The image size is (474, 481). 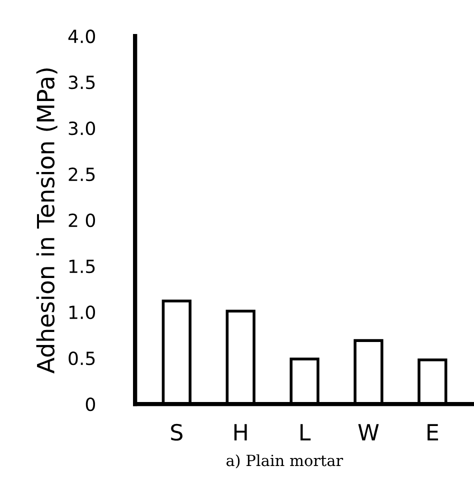 I want to click on y-tick-label: 3.5, so click(x=81, y=83).